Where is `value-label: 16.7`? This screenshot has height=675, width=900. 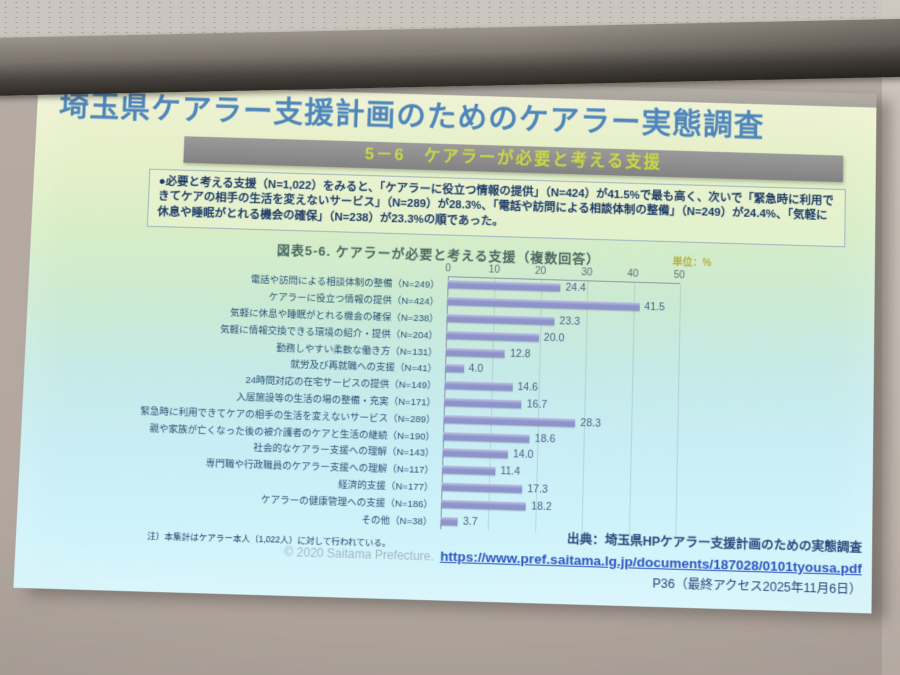
value-label: 16.7 is located at coordinates (537, 405).